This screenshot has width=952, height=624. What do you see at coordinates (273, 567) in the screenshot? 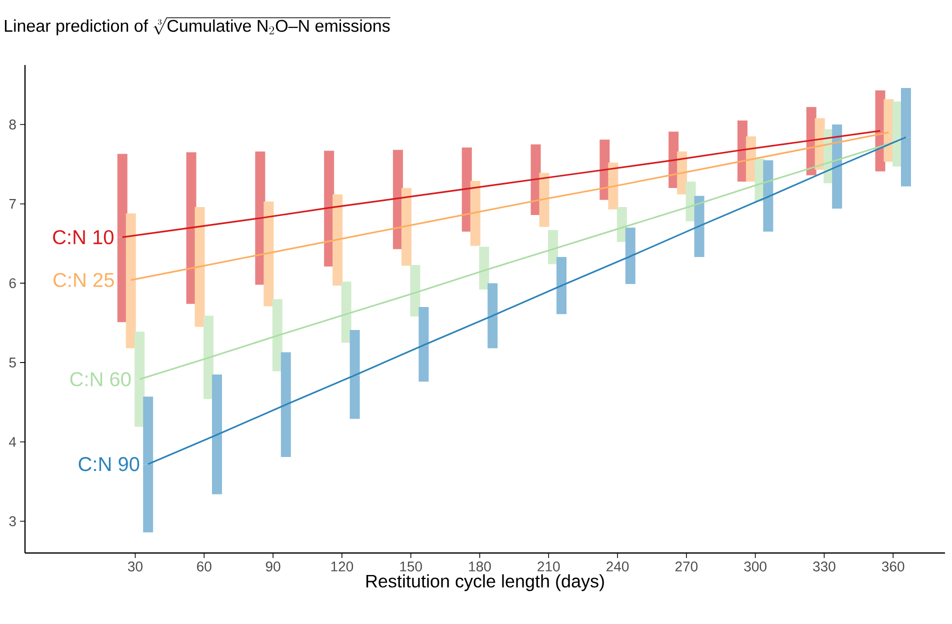
I see `x-tick-label: 90` at bounding box center [273, 567].